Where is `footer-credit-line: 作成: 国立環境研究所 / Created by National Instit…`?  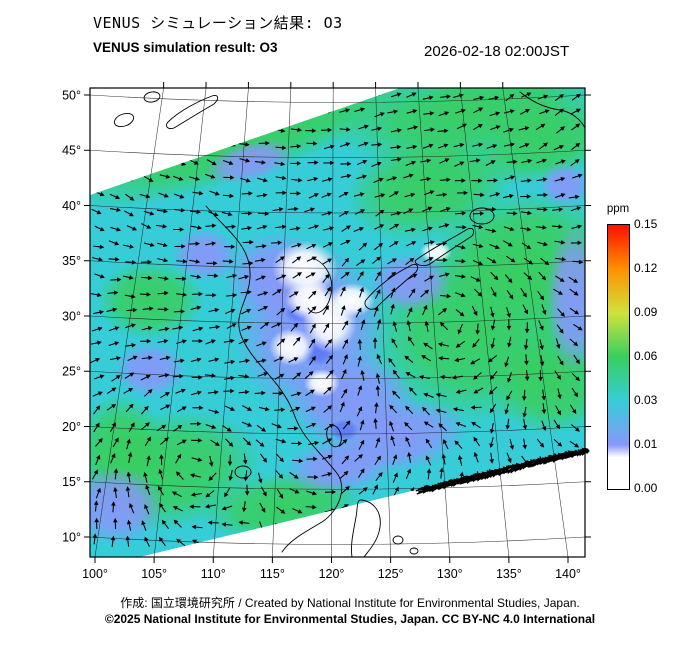
footer-credit-line: 作成: 国立環境研究所 / Created by National Instit… is located at coordinates (350, 603).